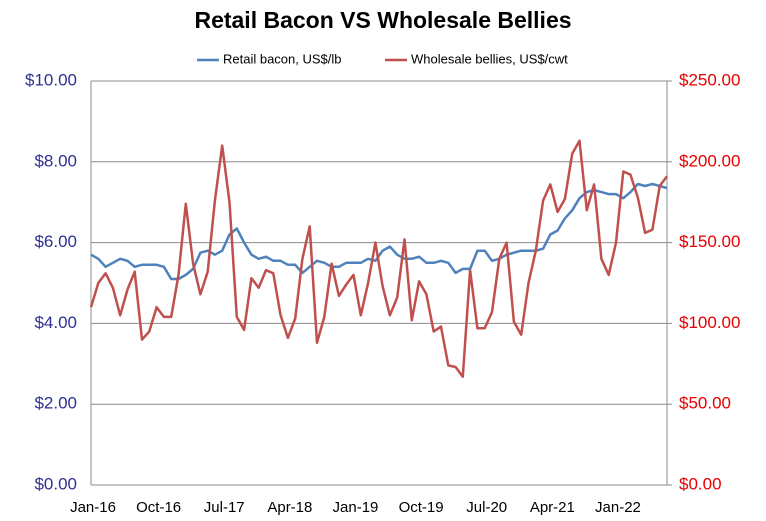 The height and width of the screenshot is (521, 766). I want to click on y2-tick-label: $100.00, so click(709, 322).